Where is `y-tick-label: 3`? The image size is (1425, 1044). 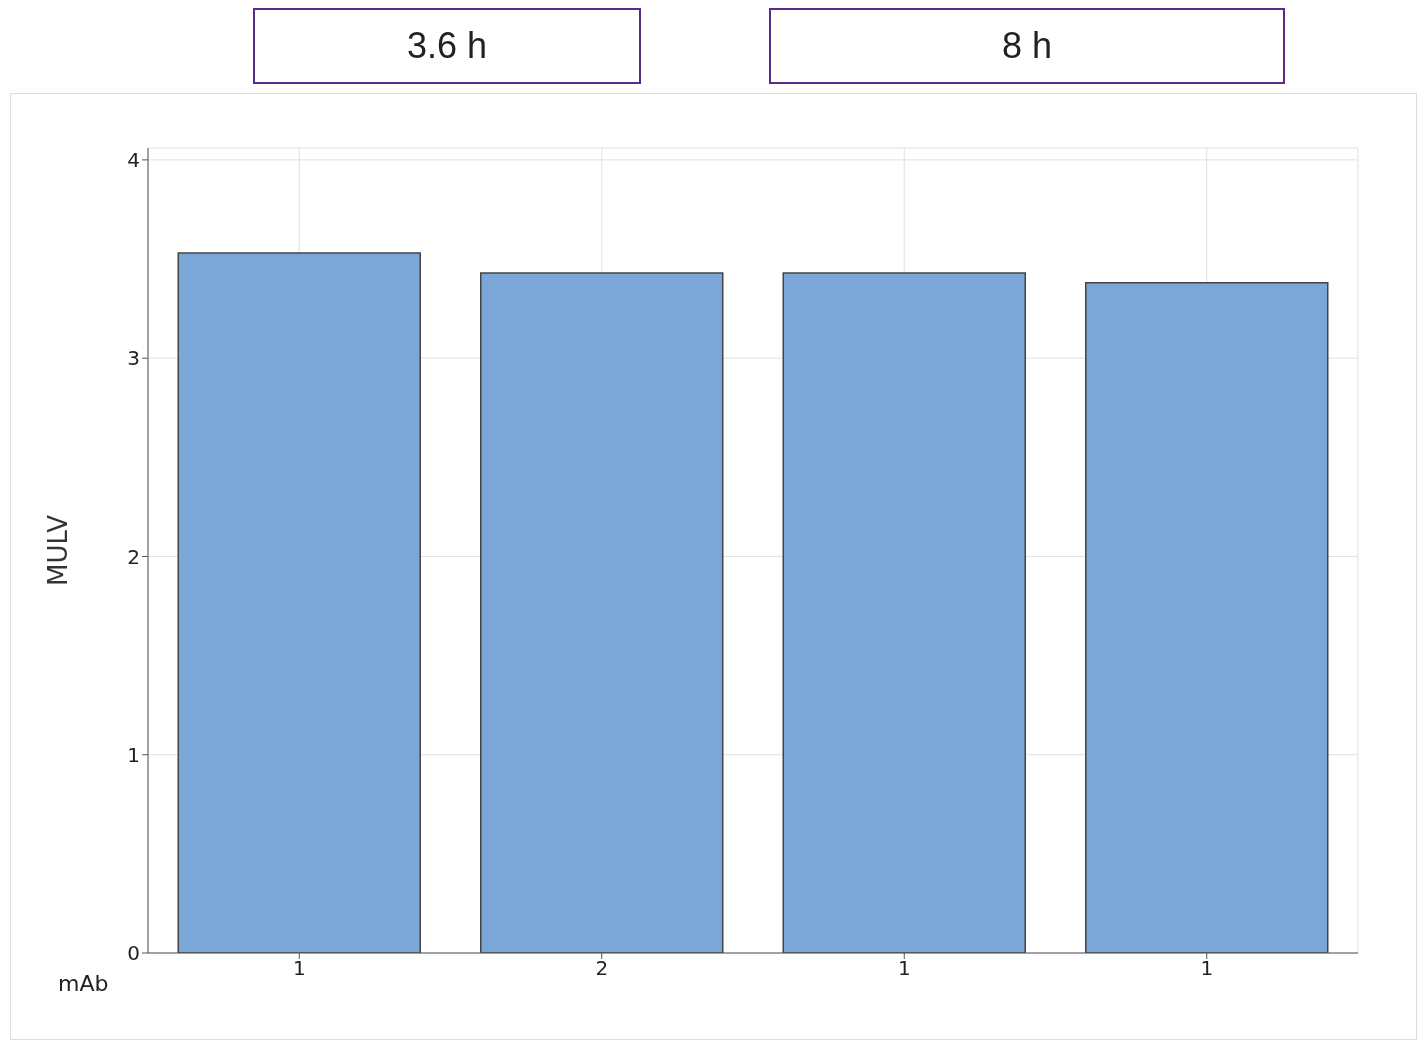 y-tick-label: 3 is located at coordinates (133, 358).